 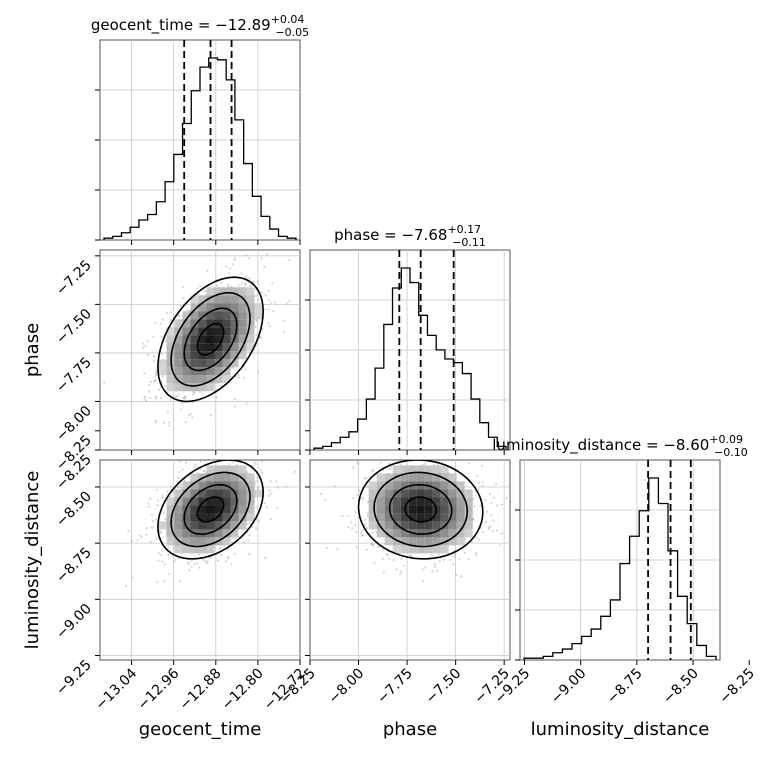 I want to click on x-tick-label: −8.75, so click(x=625, y=687).